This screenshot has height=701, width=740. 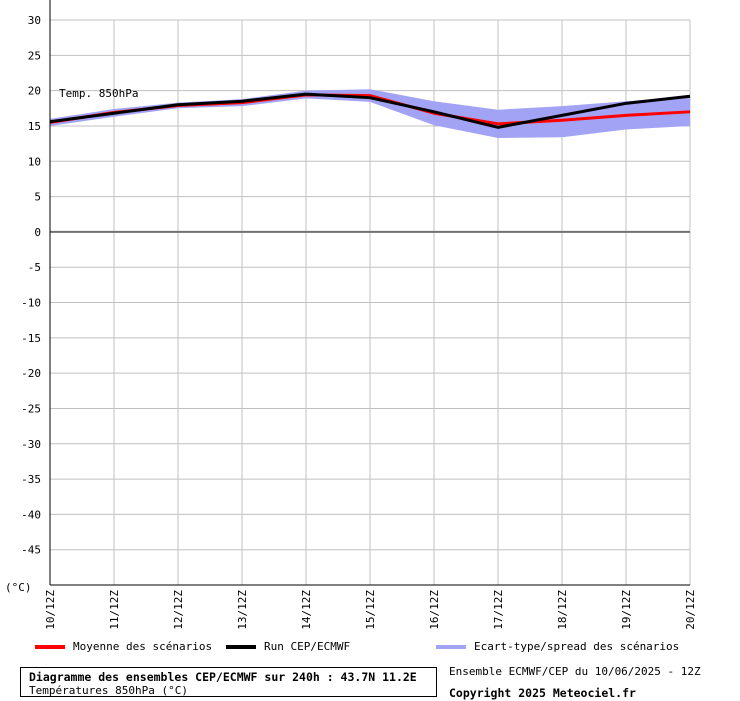 I want to click on x-tick-label: 12/12Z, so click(x=178, y=610).